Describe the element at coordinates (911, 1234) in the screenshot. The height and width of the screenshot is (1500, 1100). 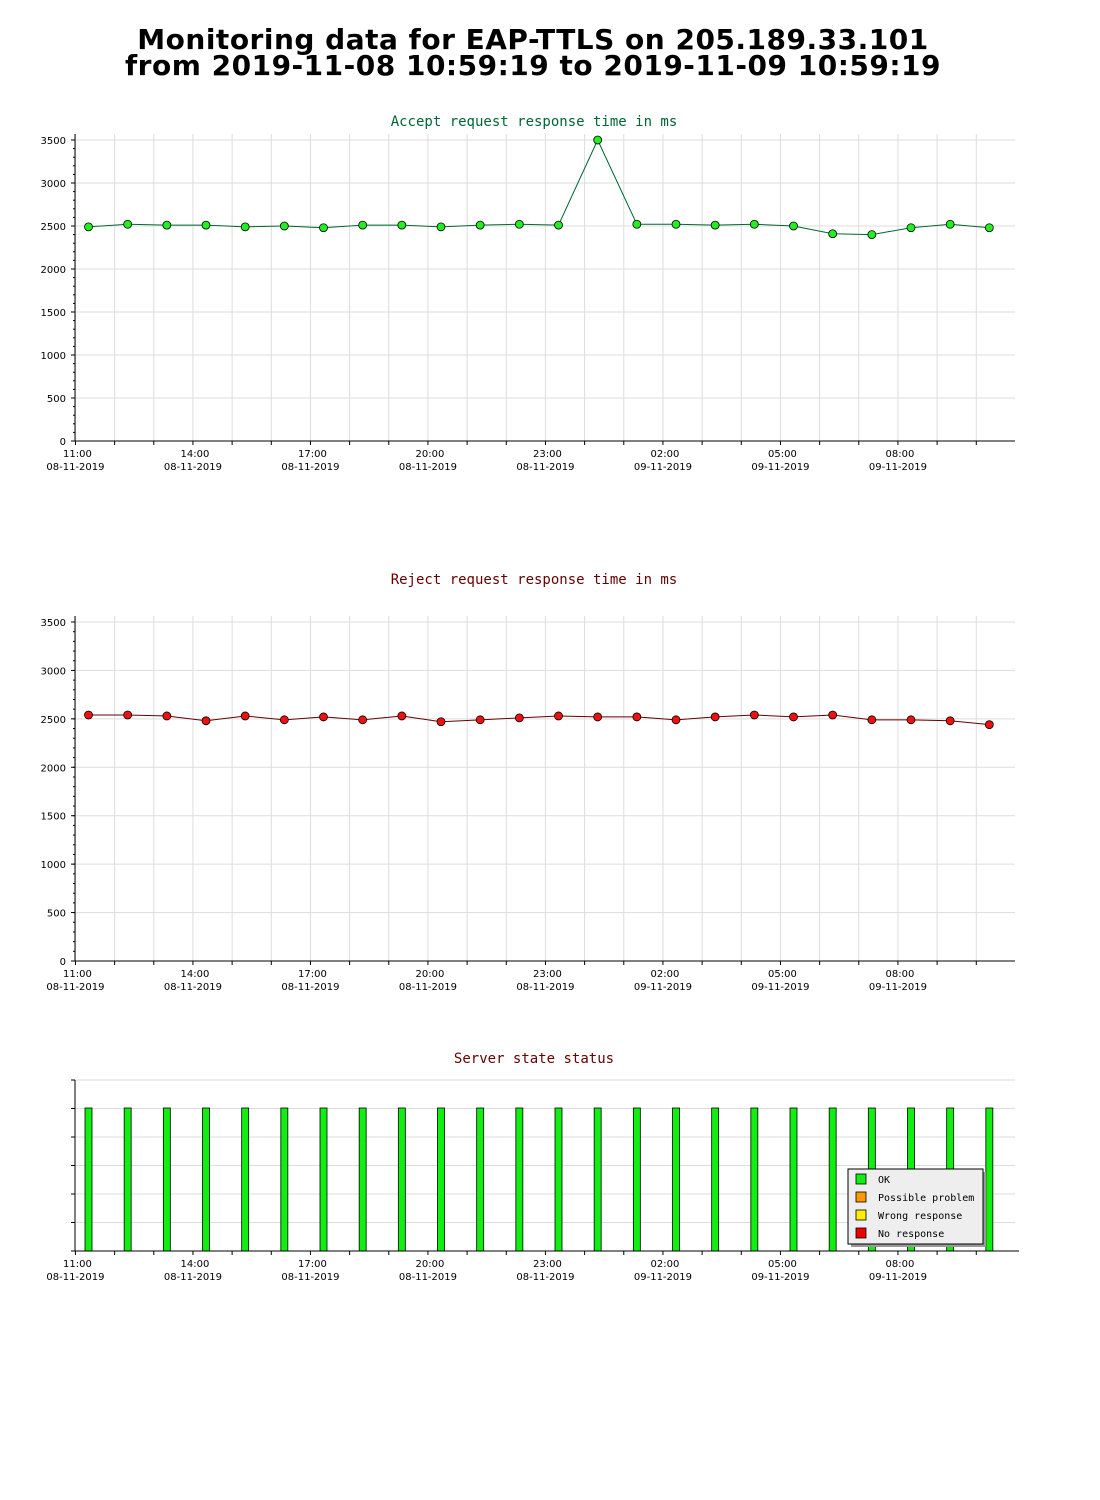
I see `legend-label: No response` at that location.